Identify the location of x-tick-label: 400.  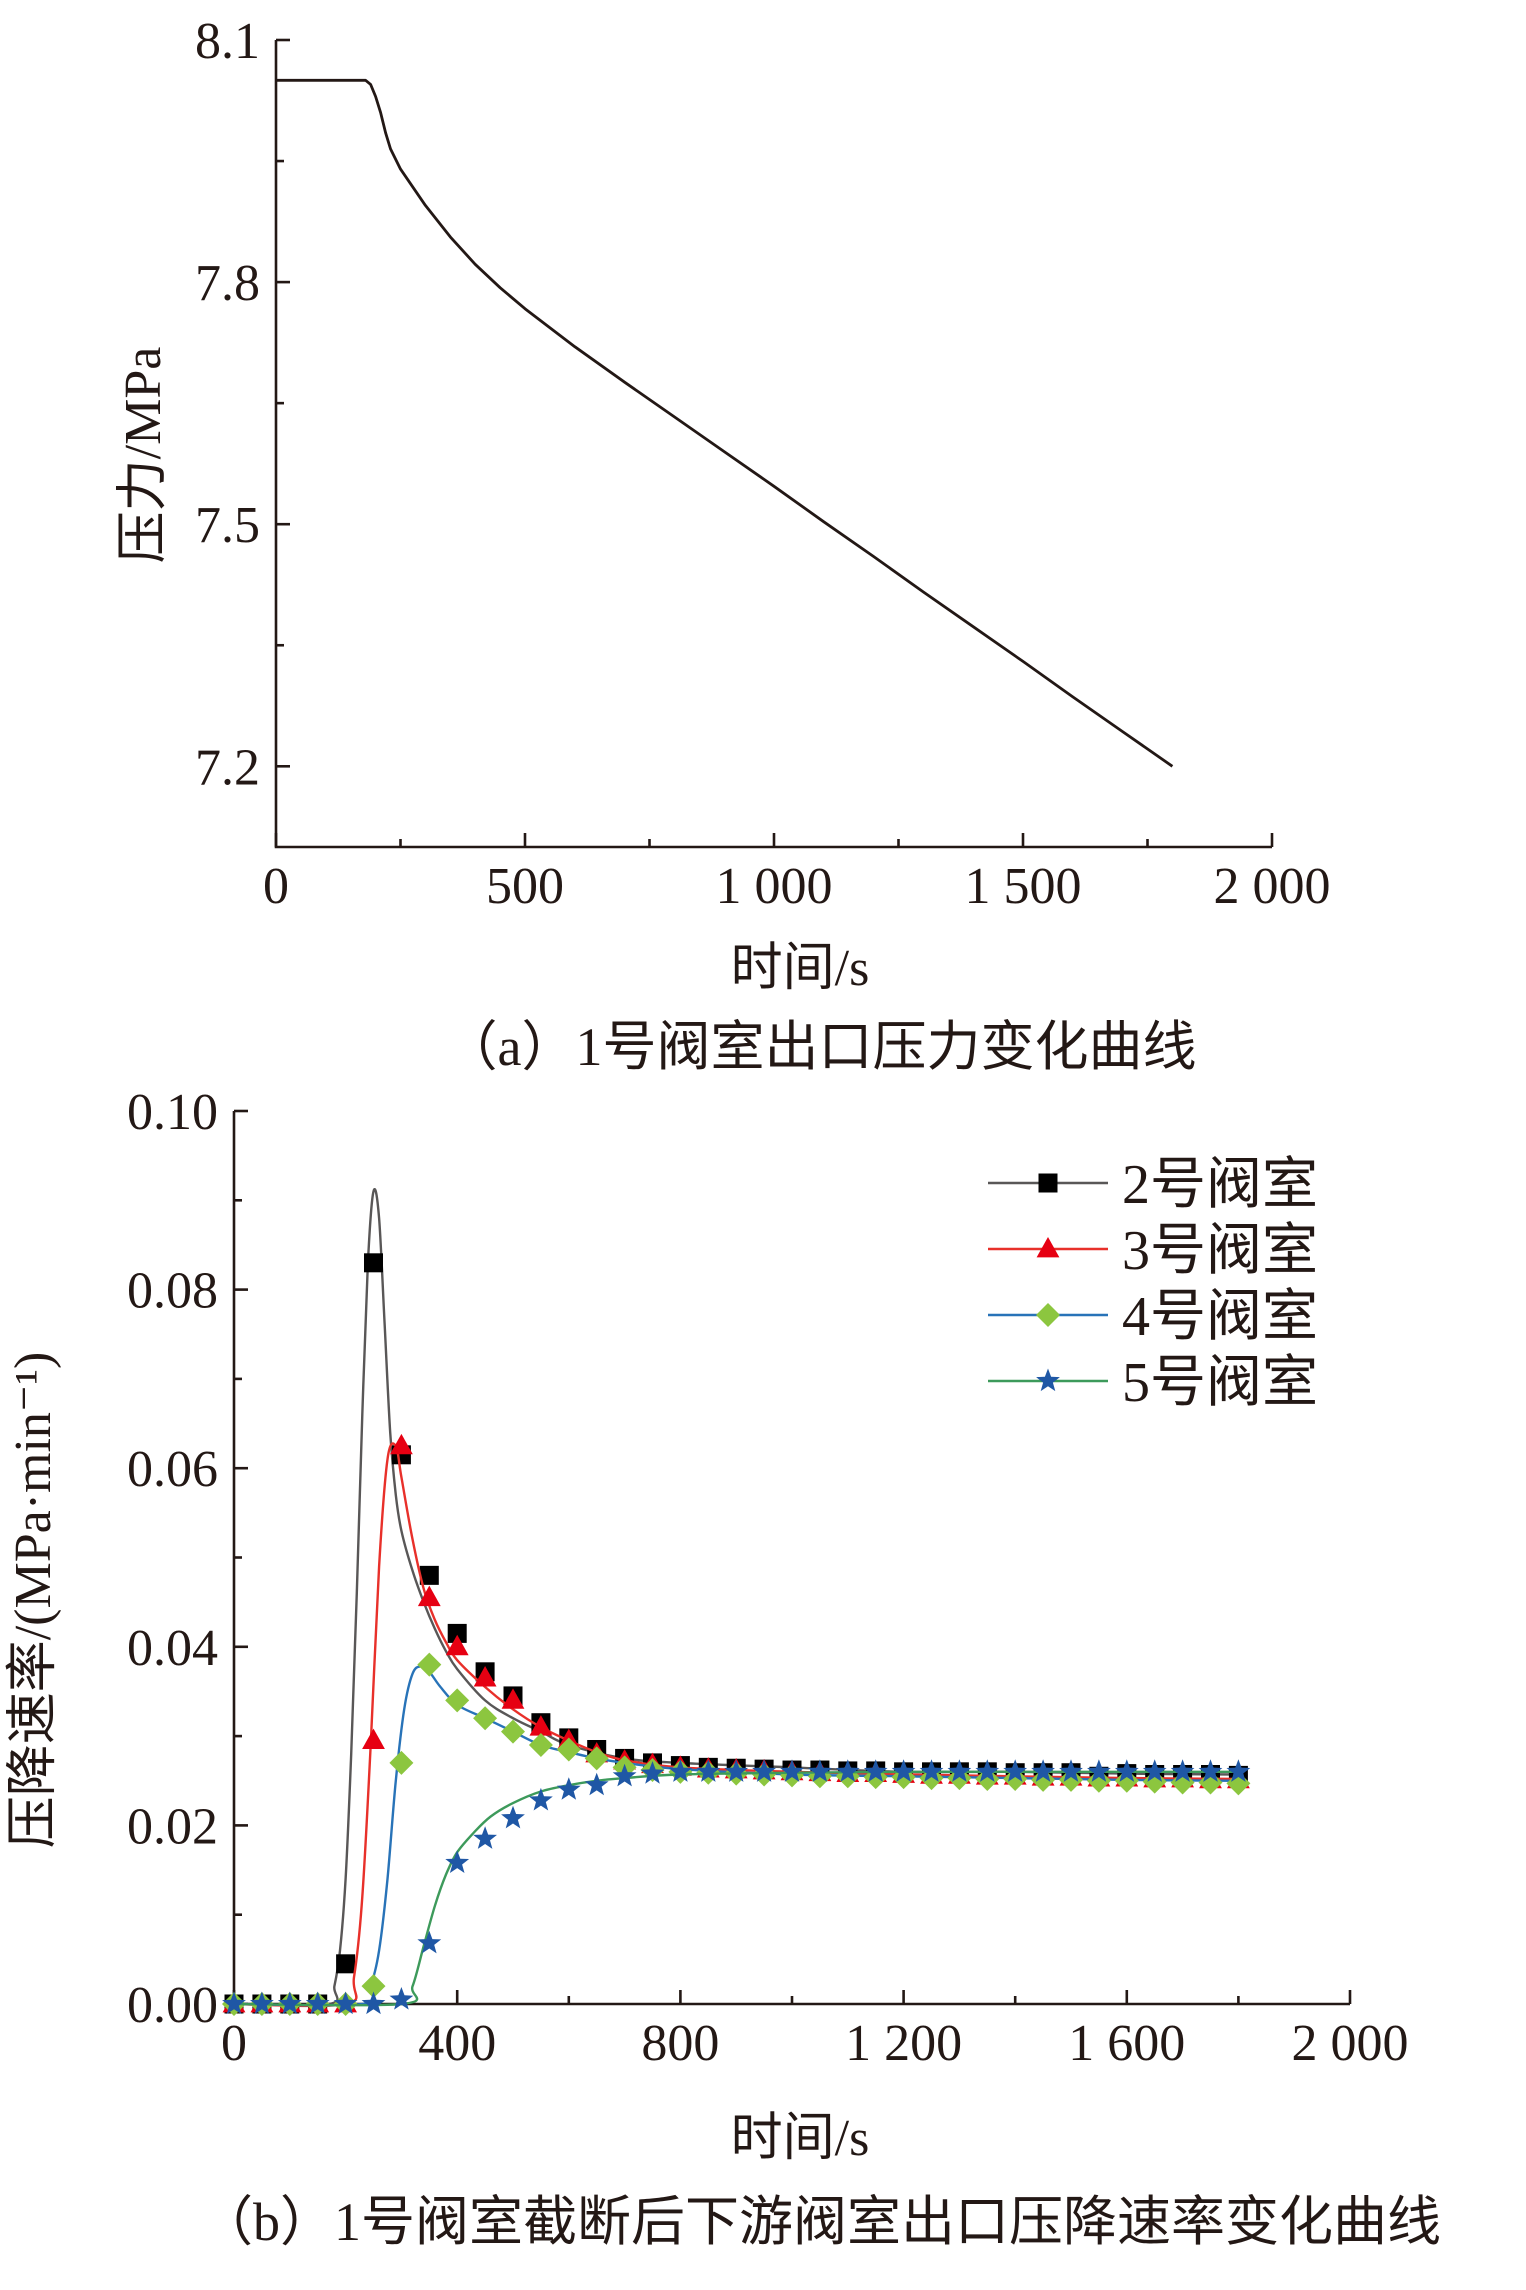
(457, 2043).